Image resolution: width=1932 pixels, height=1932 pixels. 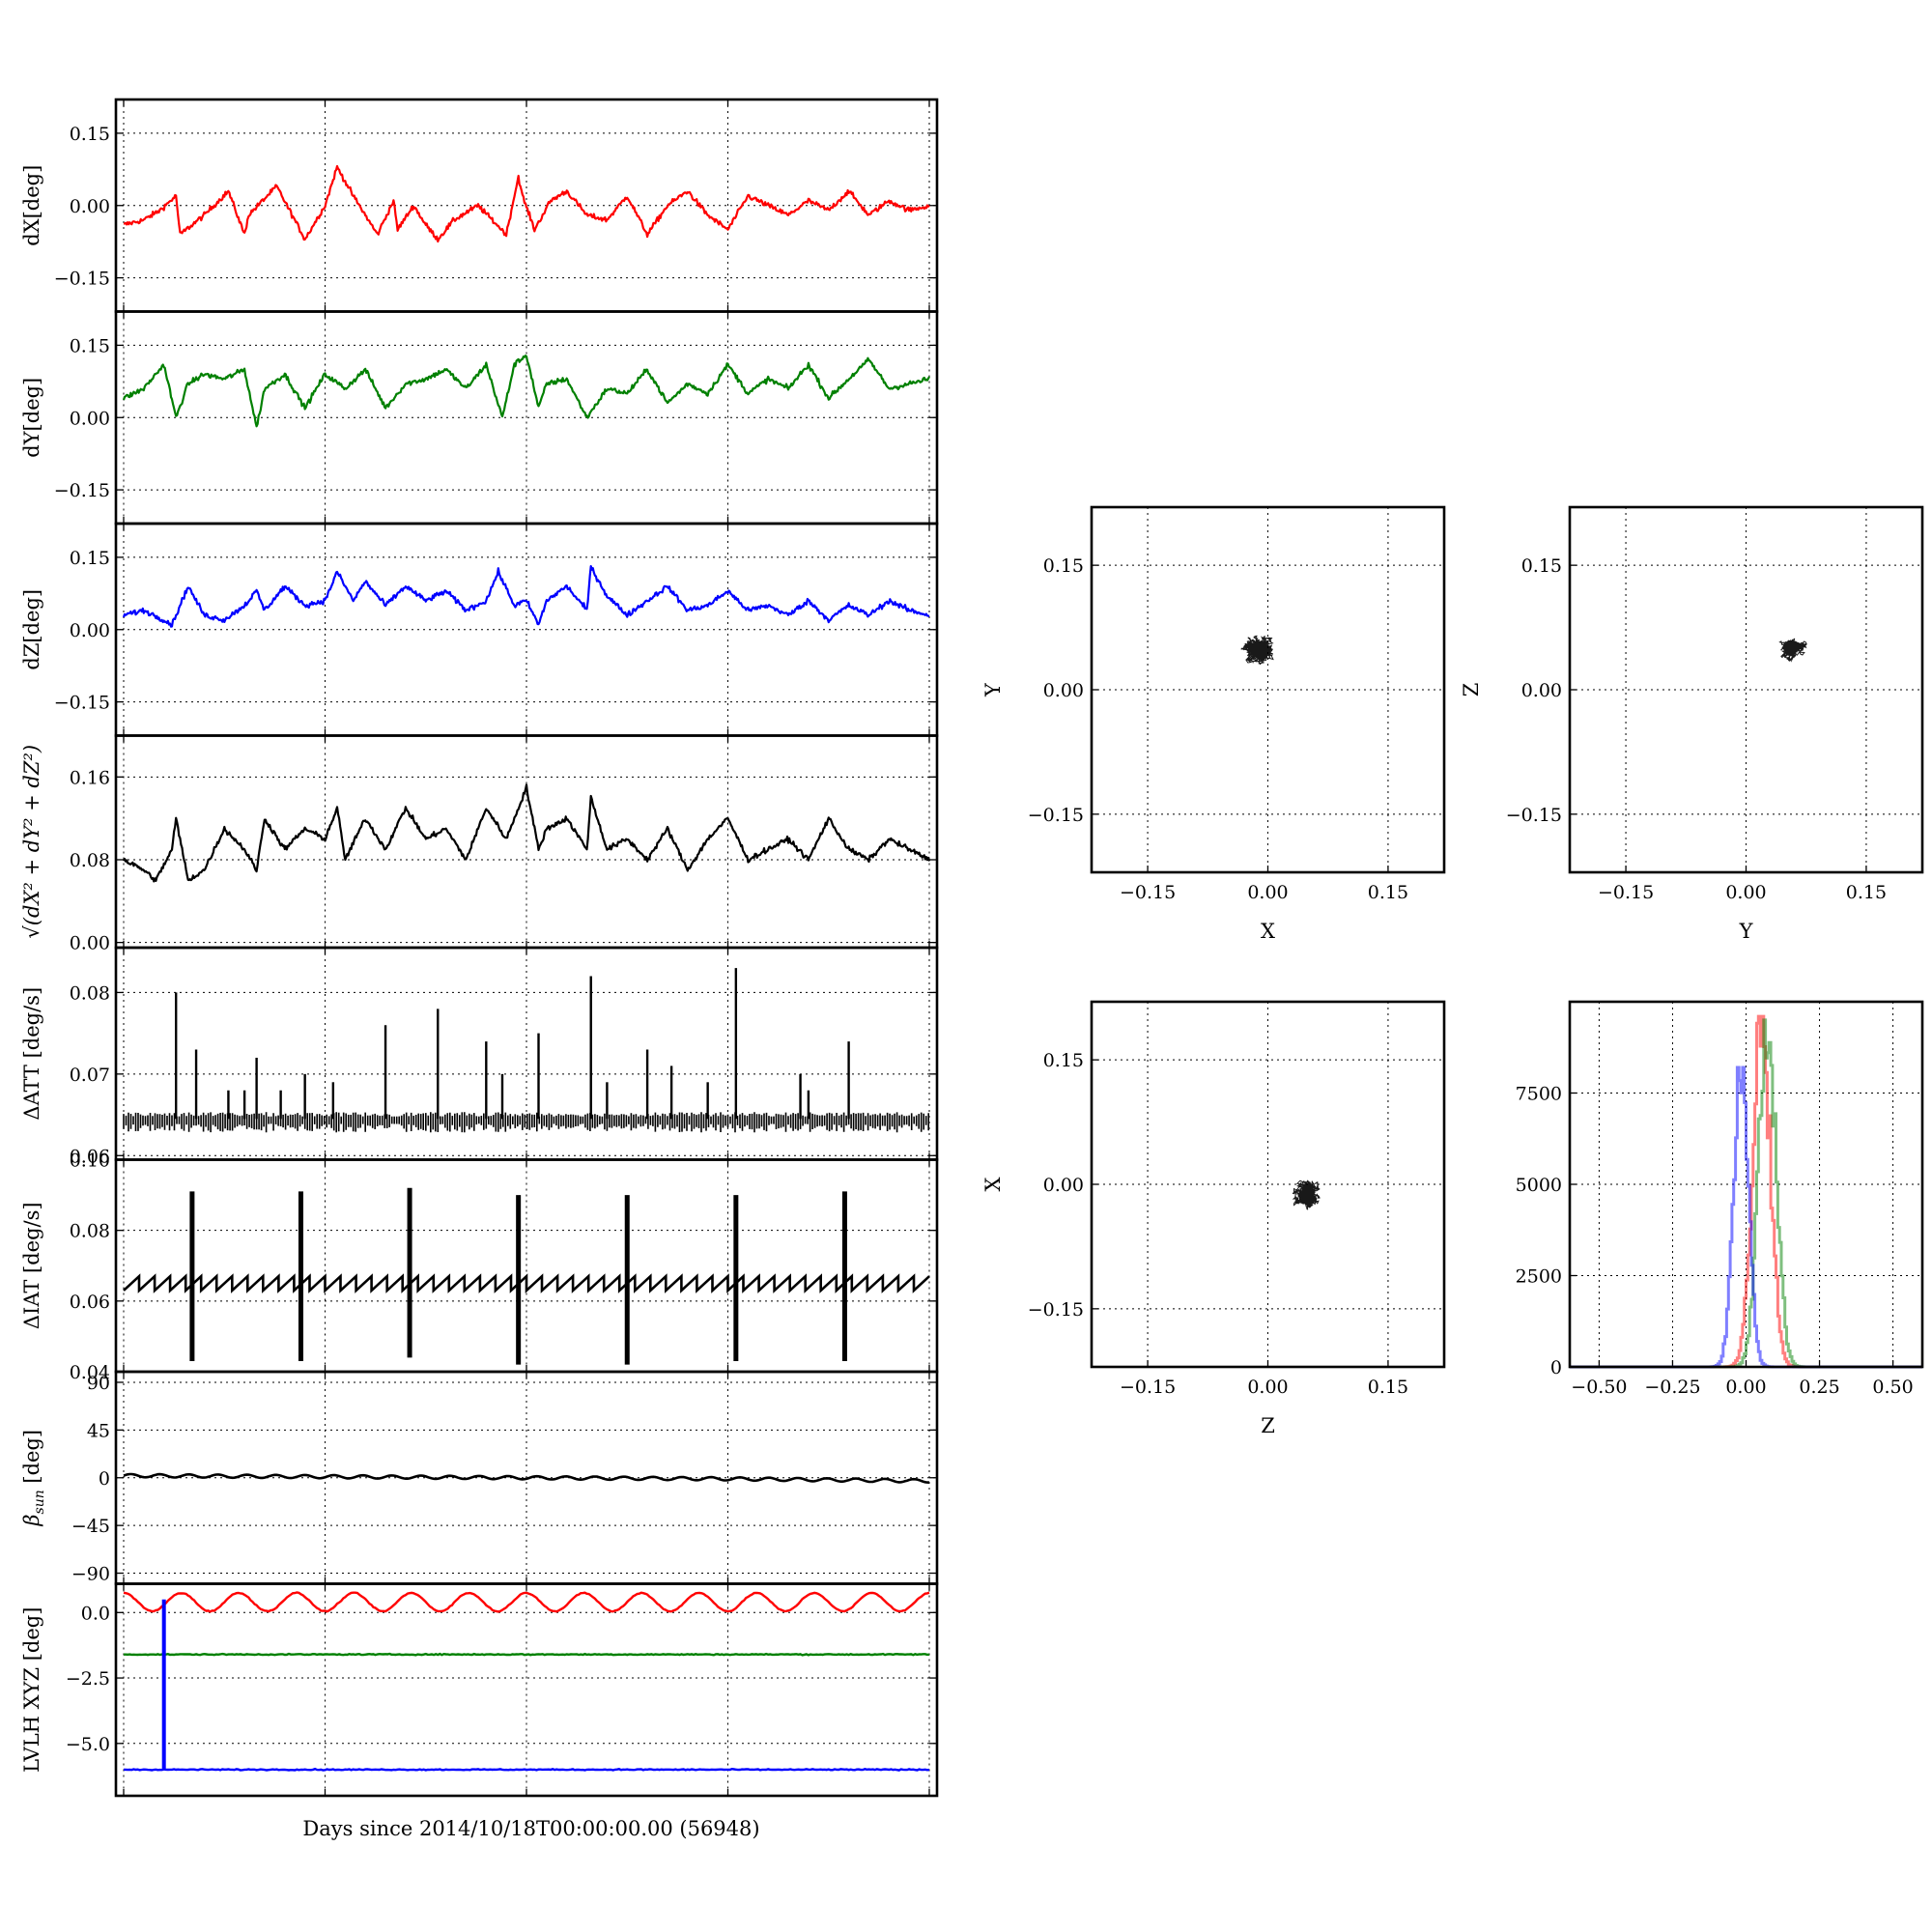 I want to click on y-axis-label: βsun [deg], so click(x=33, y=1478).